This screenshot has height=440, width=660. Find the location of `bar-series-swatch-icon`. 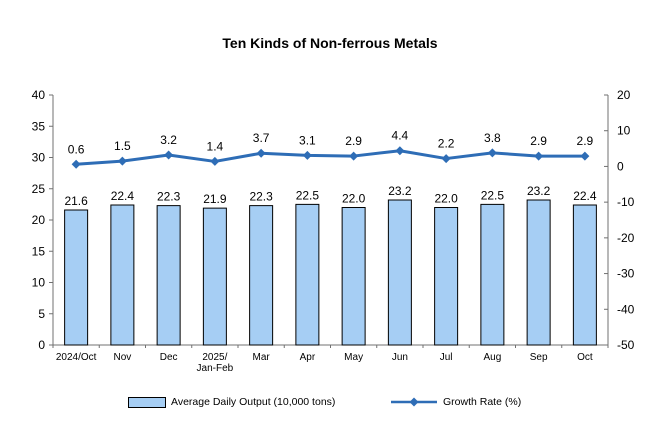

bar-series-swatch-icon is located at coordinates (147, 402).